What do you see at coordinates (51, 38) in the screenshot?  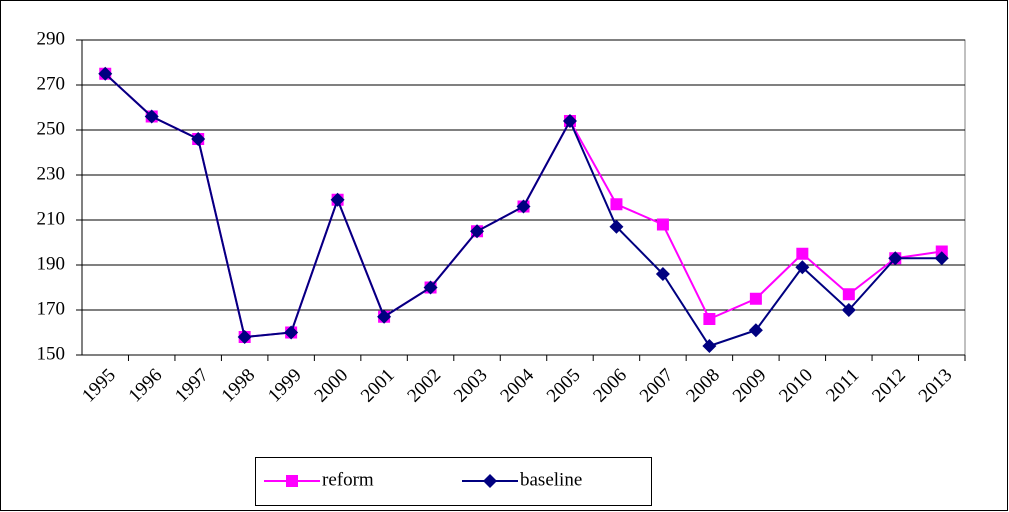 I see `y-tick-label: 290` at bounding box center [51, 38].